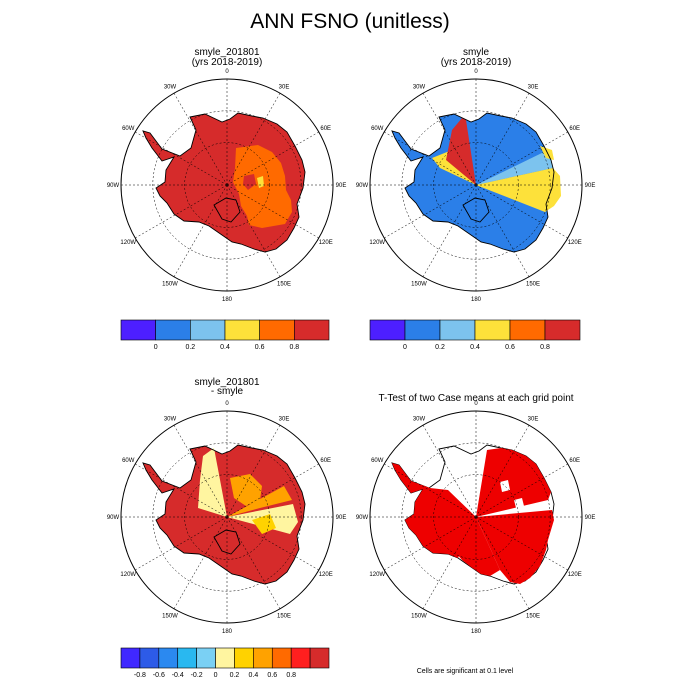  What do you see at coordinates (272, 675) in the screenshot?
I see `colorbar-label: 0.6` at bounding box center [272, 675].